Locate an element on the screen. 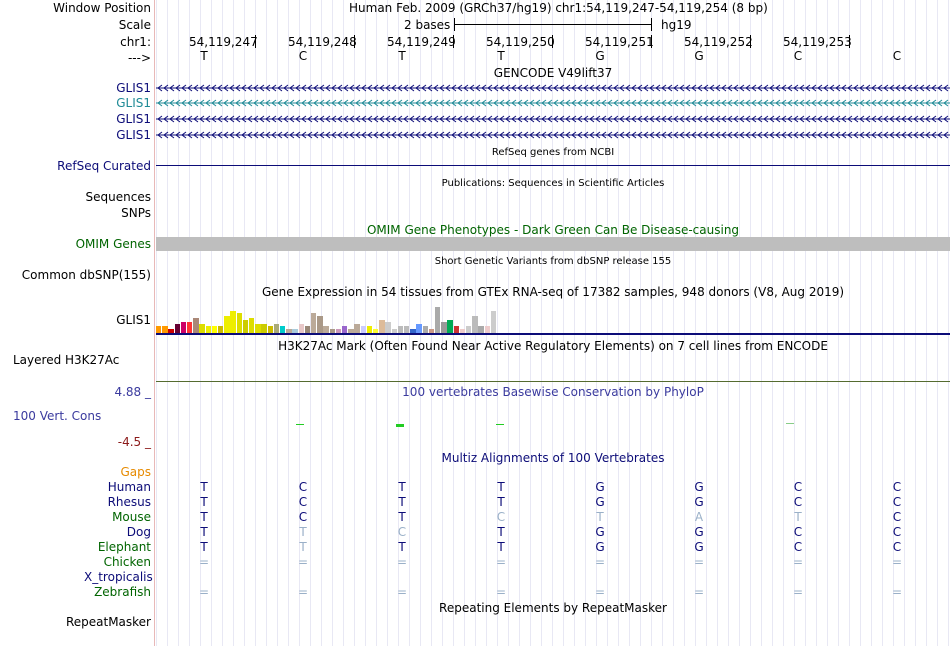 The height and width of the screenshot is (646, 950). gtex-expression-bars is located at coordinates (553, 317).